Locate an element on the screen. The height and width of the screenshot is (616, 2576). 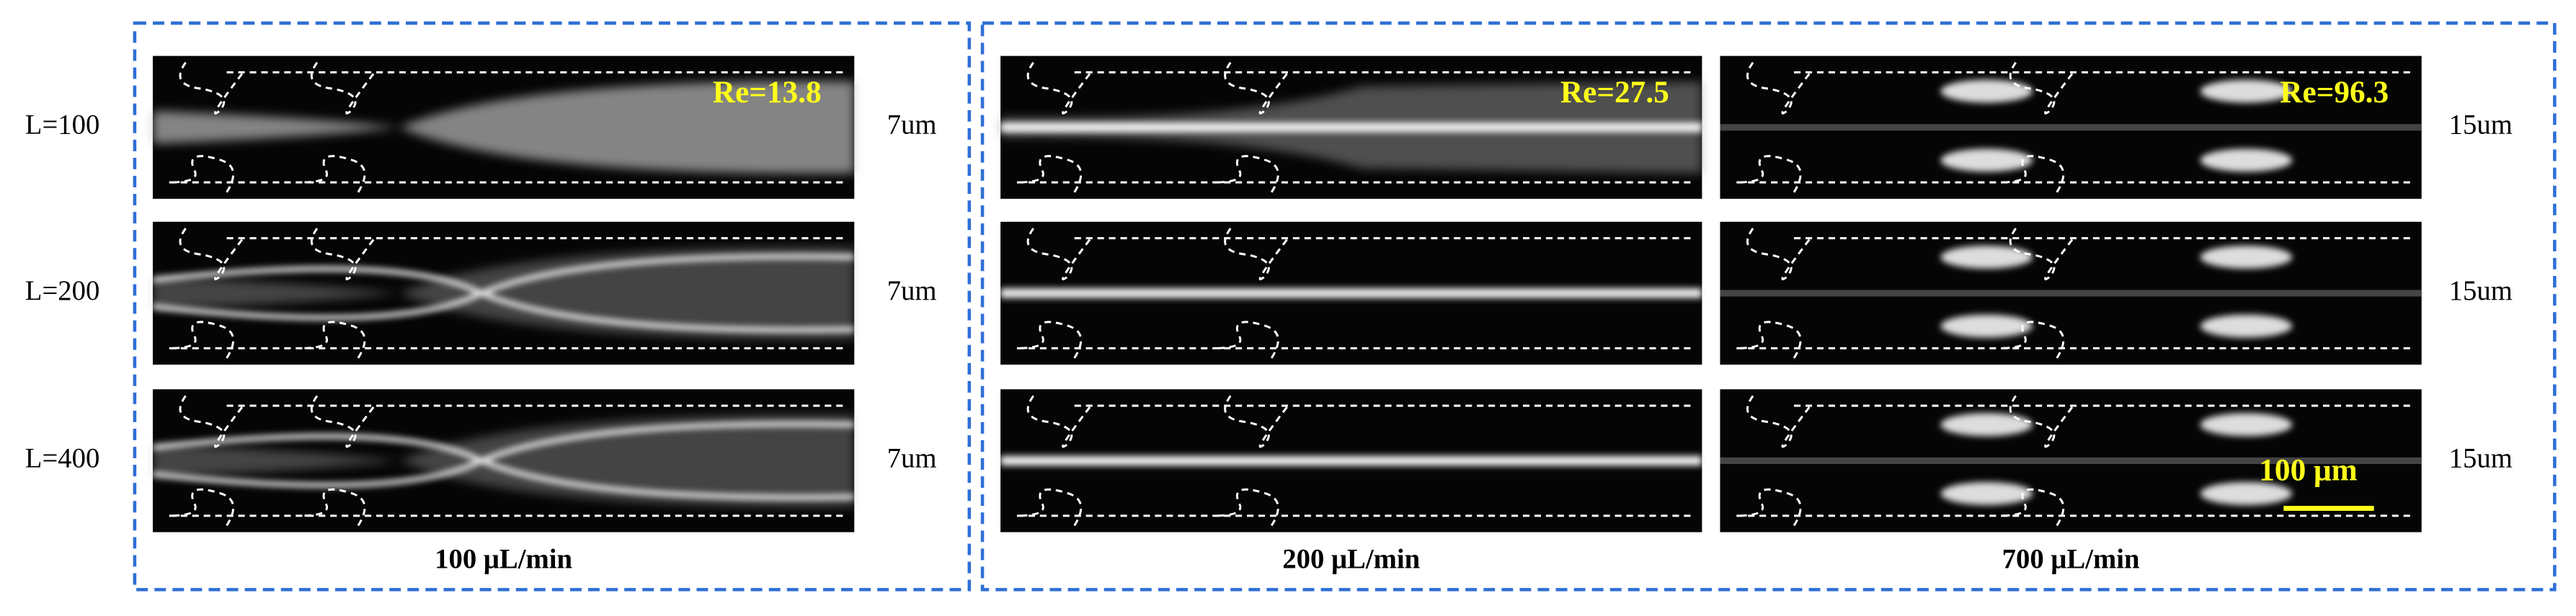
row-label: L=100 is located at coordinates (62, 125).